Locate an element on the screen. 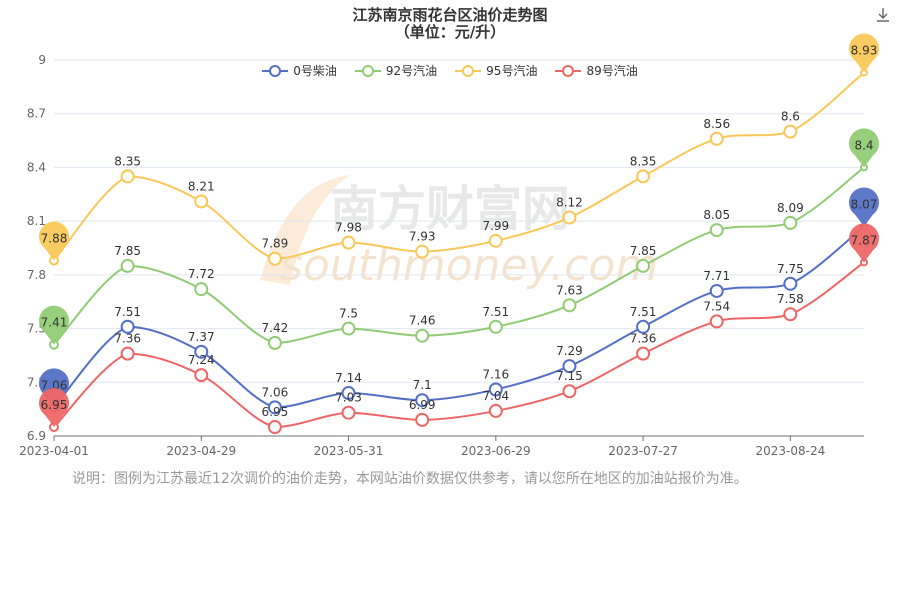 The width and height of the screenshot is (900, 600). y-tick-label: 8.7 is located at coordinates (36, 114).